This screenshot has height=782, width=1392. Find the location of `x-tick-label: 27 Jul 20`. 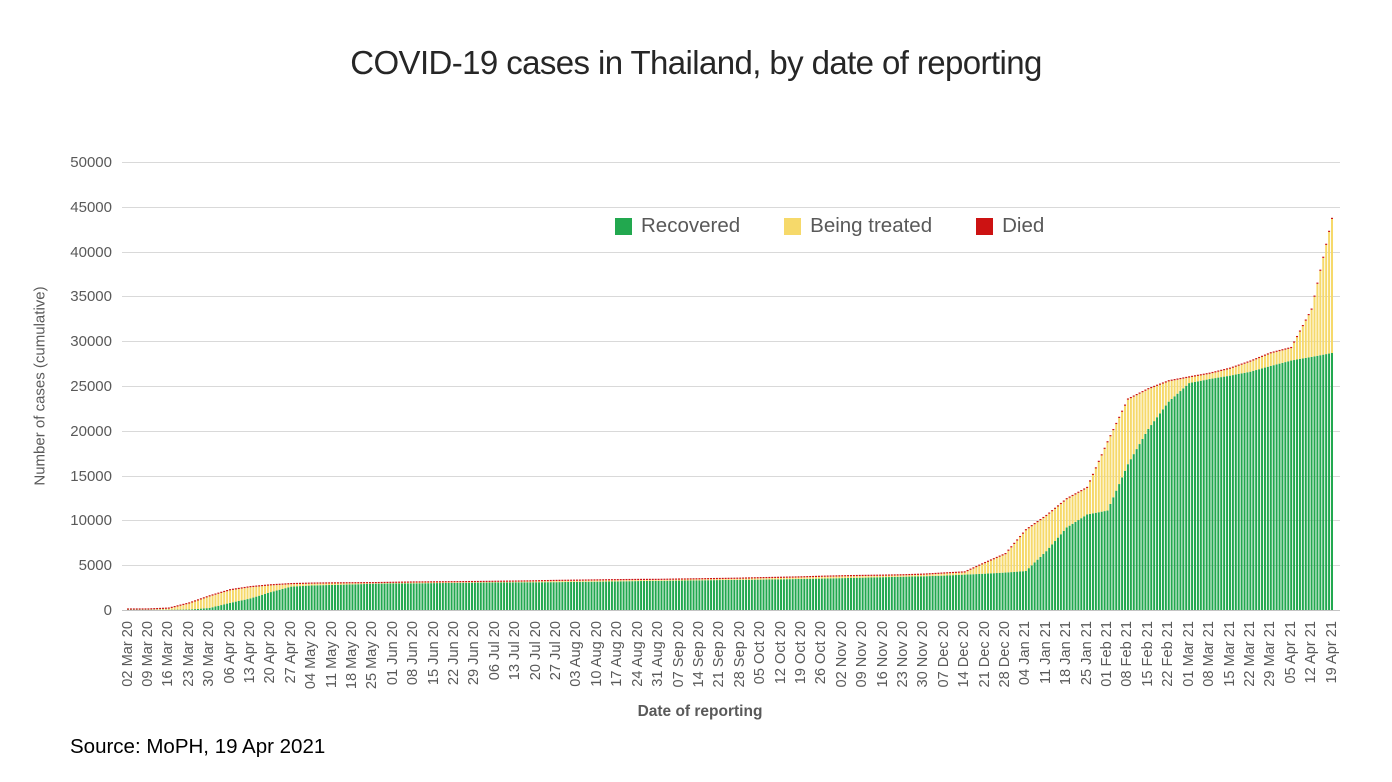

x-tick-label: 27 Jul 20 is located at coordinates (556, 651).